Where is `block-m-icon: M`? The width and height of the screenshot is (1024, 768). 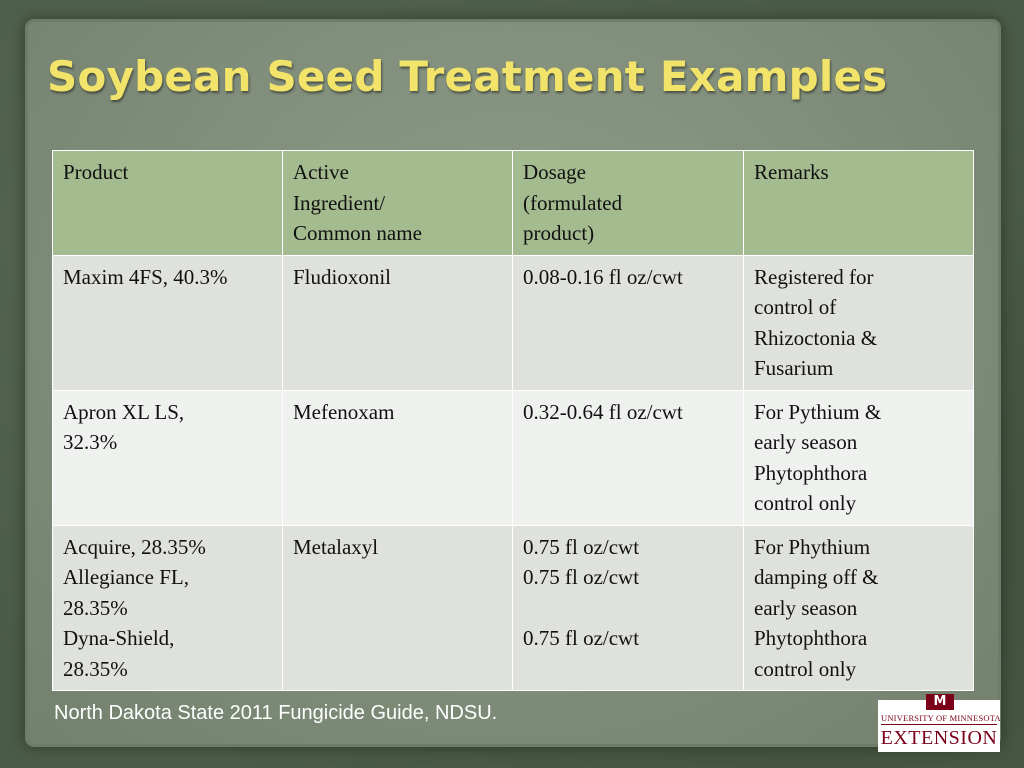 block-m-icon: M is located at coordinates (940, 702).